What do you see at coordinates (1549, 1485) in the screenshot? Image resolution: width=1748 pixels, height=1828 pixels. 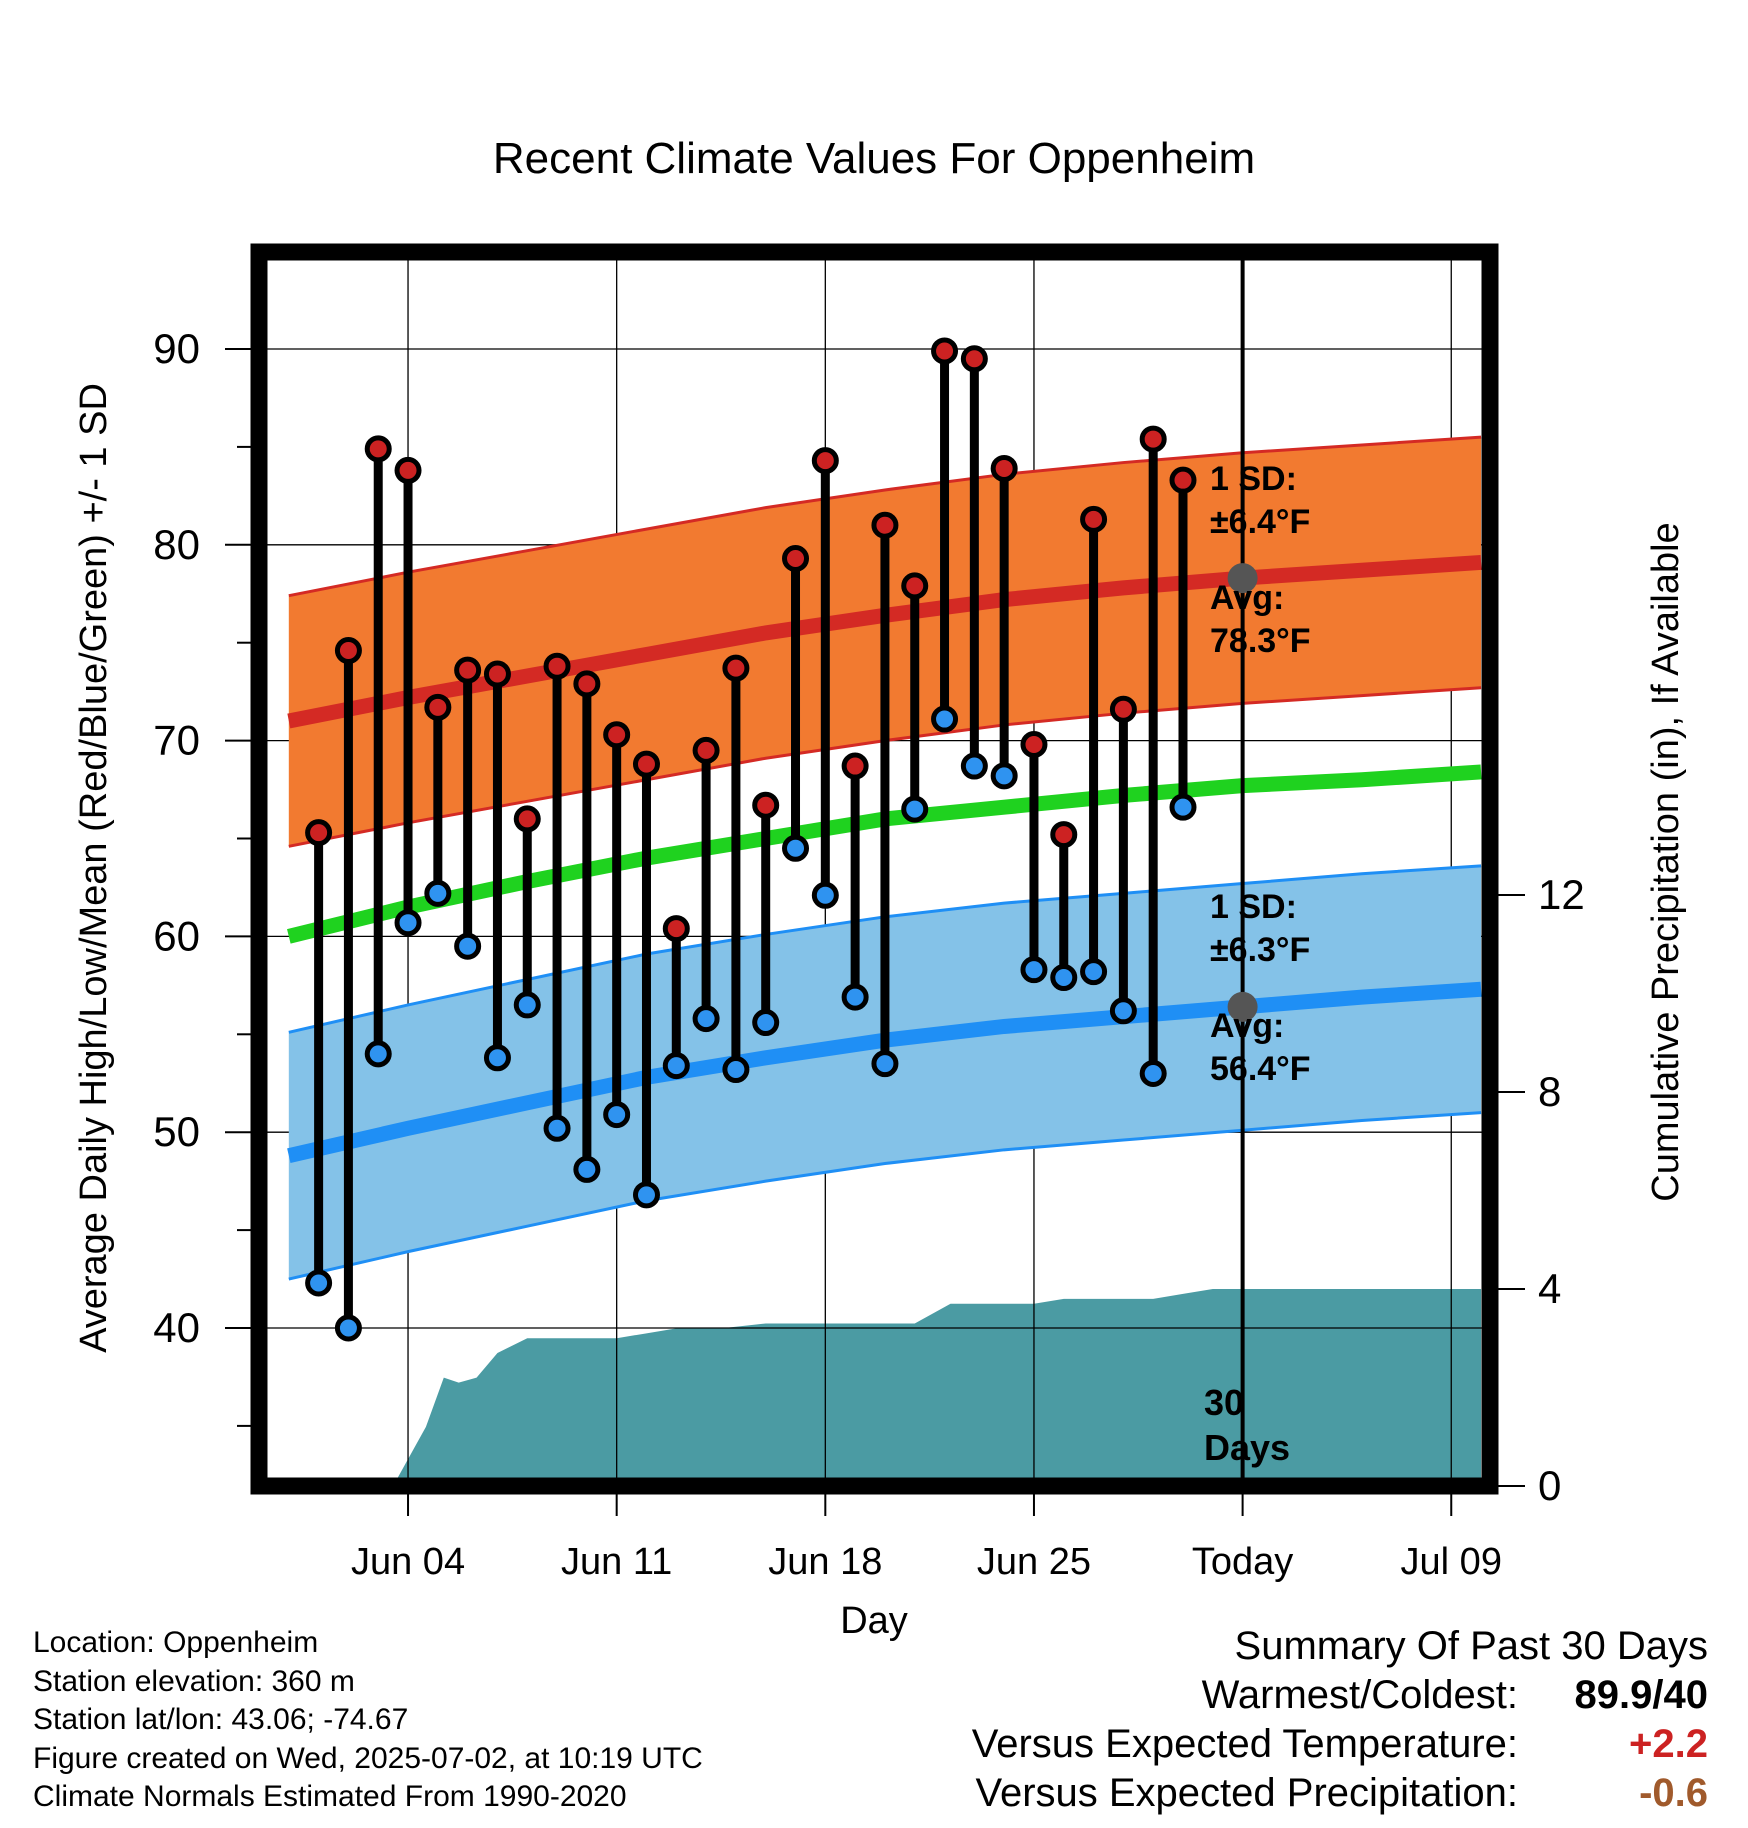 I see `y-right-tick-label: 0` at bounding box center [1549, 1485].